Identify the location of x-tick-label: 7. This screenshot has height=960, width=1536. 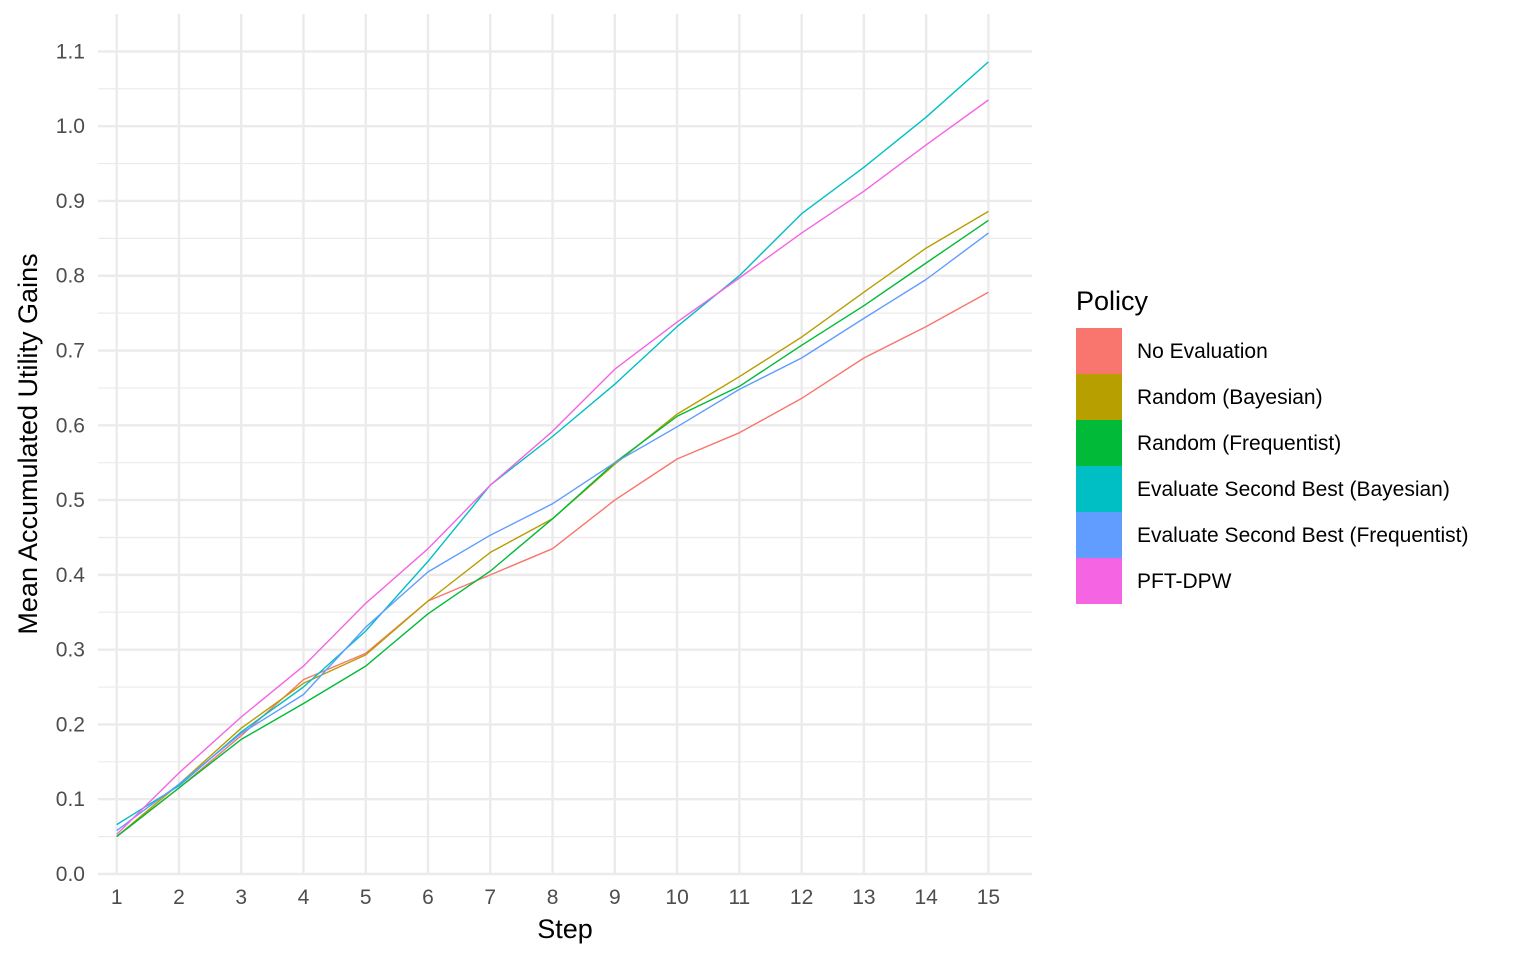
(490, 897).